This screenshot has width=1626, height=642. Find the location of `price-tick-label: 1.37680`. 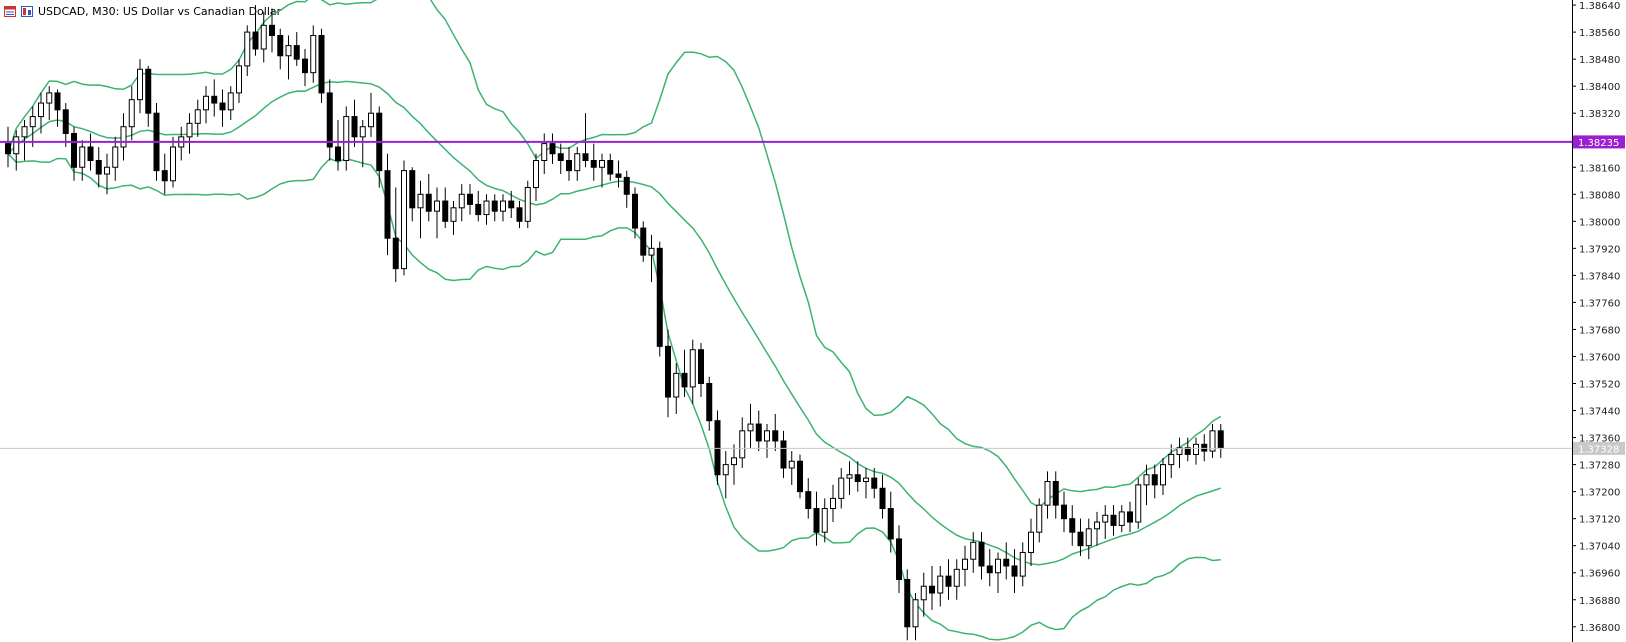

price-tick-label: 1.37680 is located at coordinates (1599, 330).